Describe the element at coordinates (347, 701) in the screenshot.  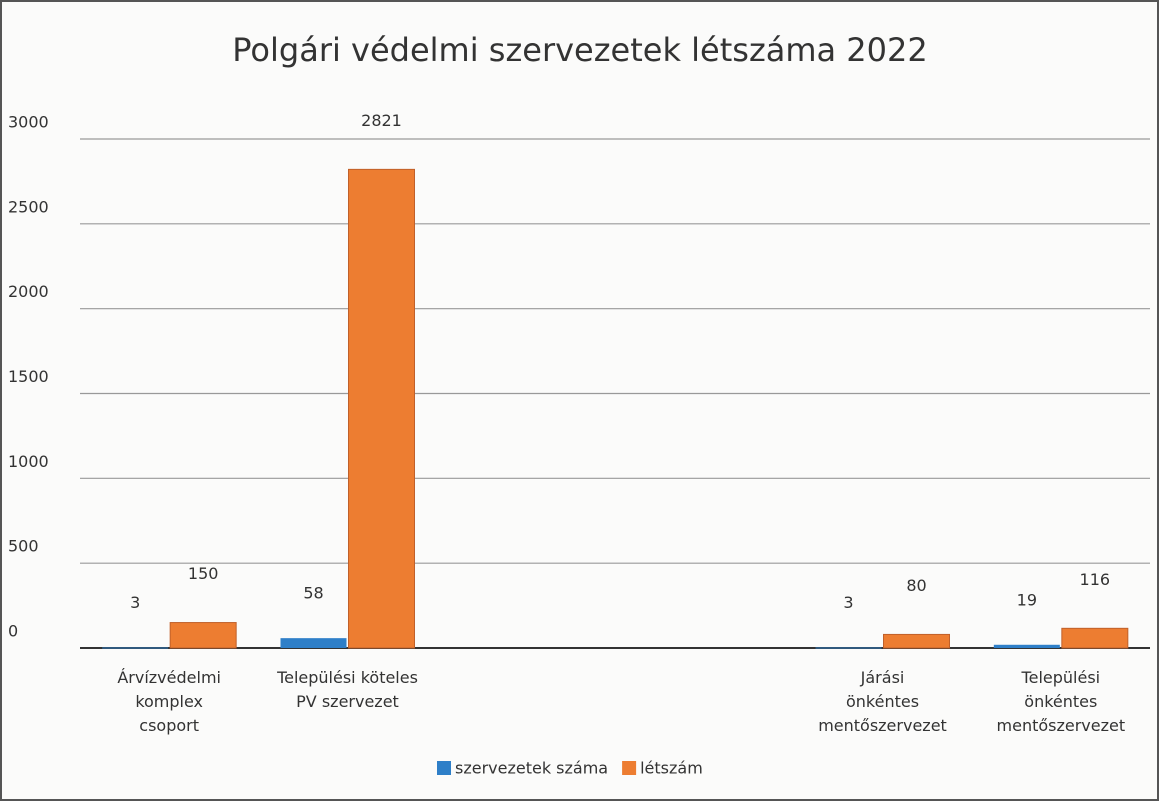
I see `x-tick-line: PV szervezet` at that location.